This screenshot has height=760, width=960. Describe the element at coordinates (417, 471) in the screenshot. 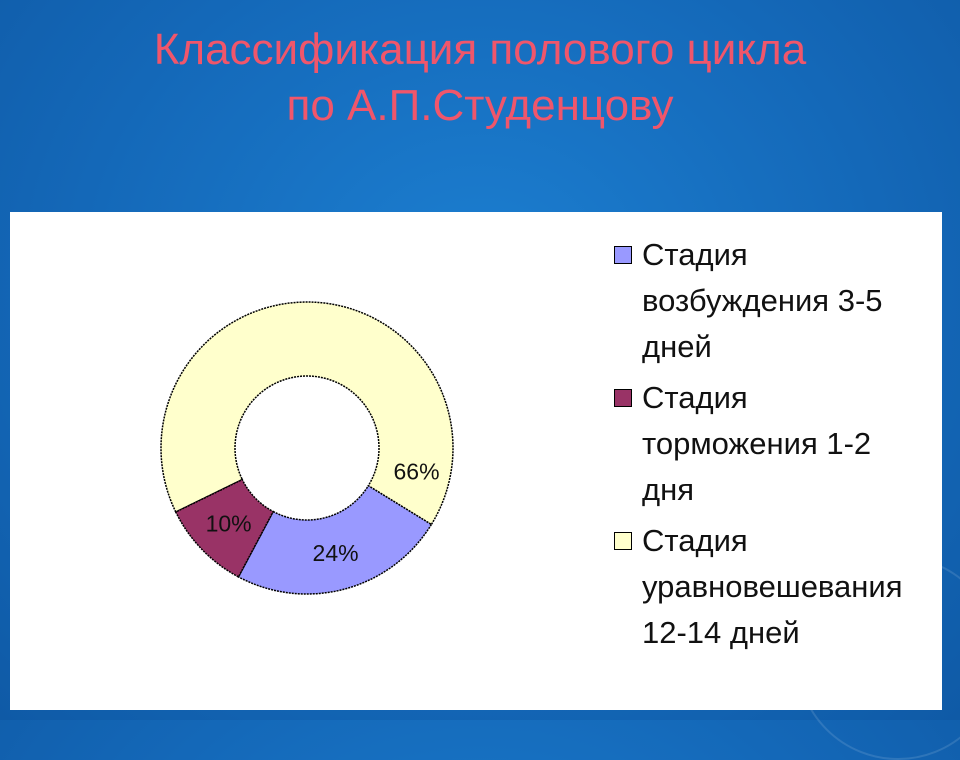

I see `data-label-equilibration: 66%` at that location.